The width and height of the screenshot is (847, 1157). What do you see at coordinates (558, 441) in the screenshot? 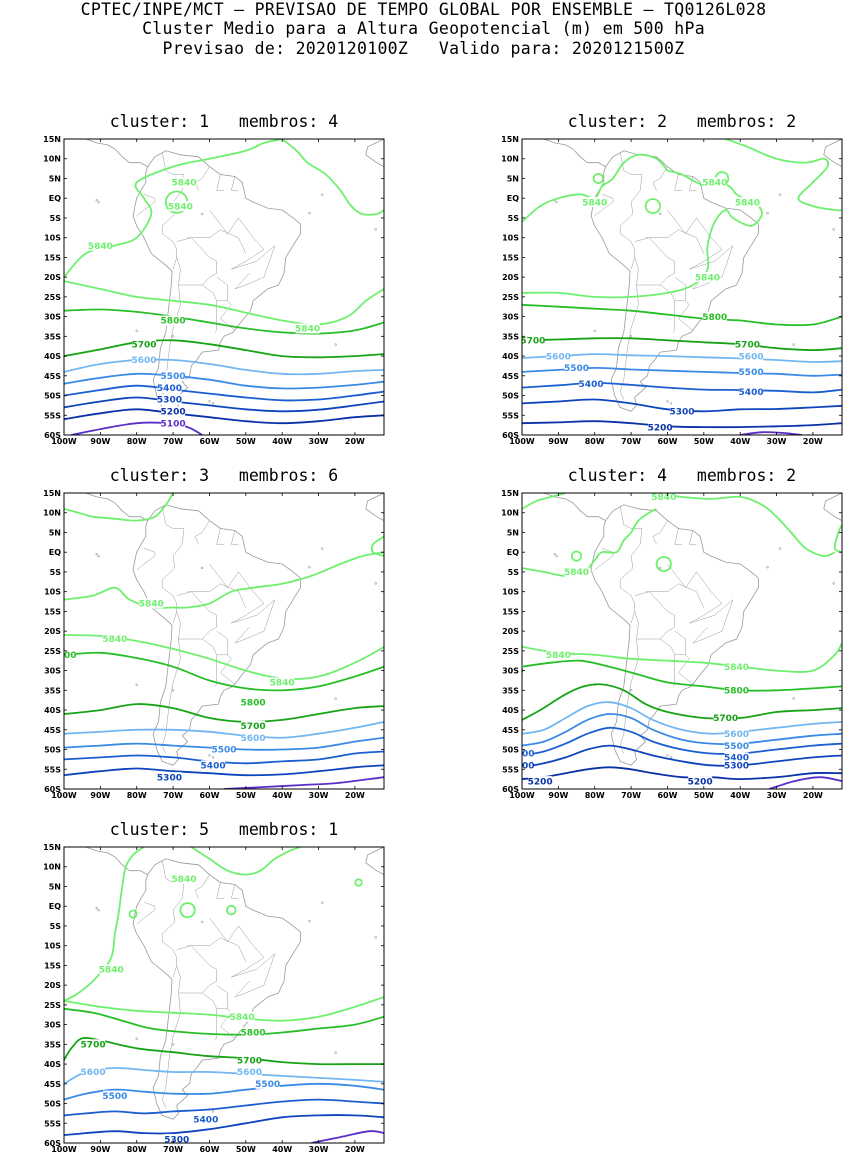
I see `lon-label: 90W` at bounding box center [558, 441].